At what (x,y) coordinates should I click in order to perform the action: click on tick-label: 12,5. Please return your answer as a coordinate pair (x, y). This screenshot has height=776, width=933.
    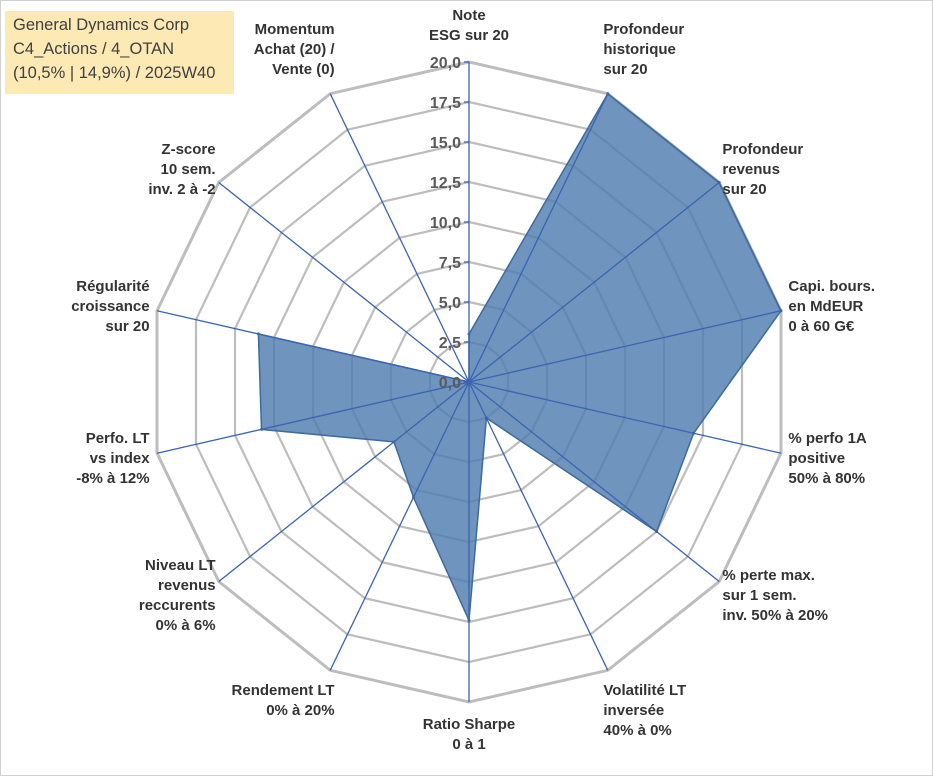
    Looking at the image, I should click on (445, 183).